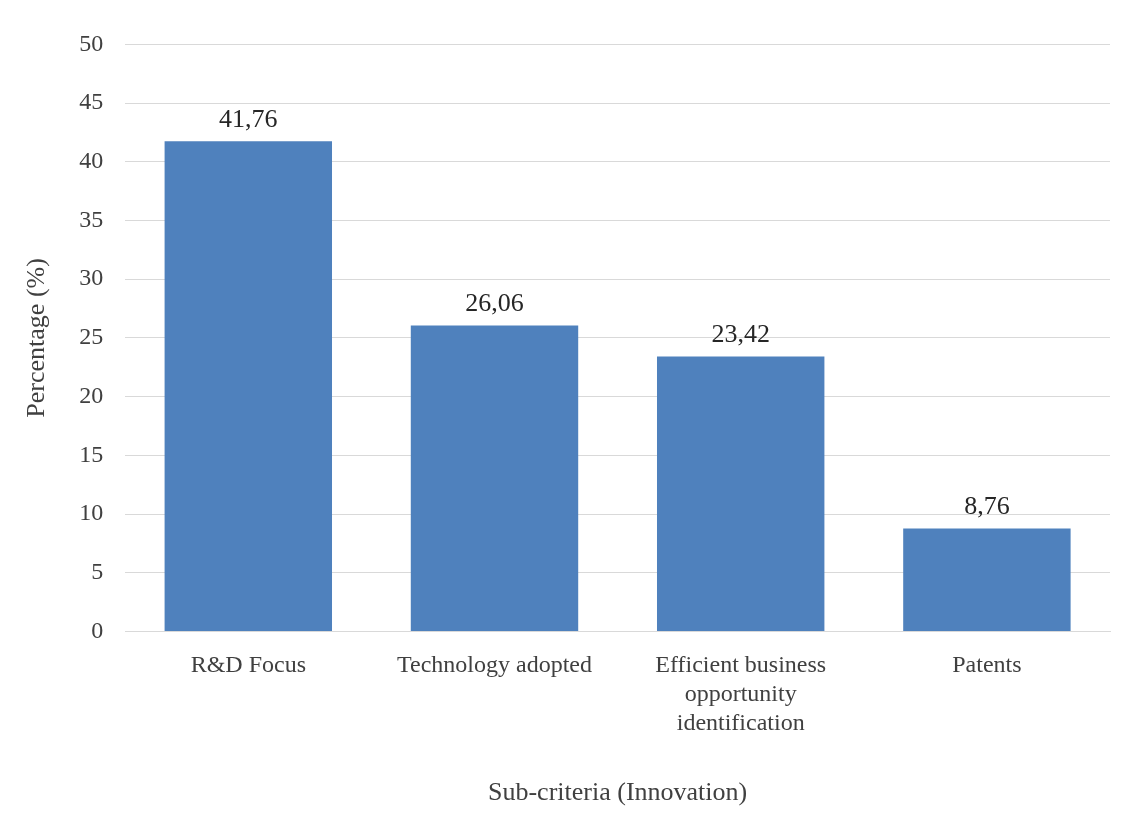  Describe the element at coordinates (618, 792) in the screenshot. I see `x-axis-title: Sub-criteria (Innovation)` at that location.